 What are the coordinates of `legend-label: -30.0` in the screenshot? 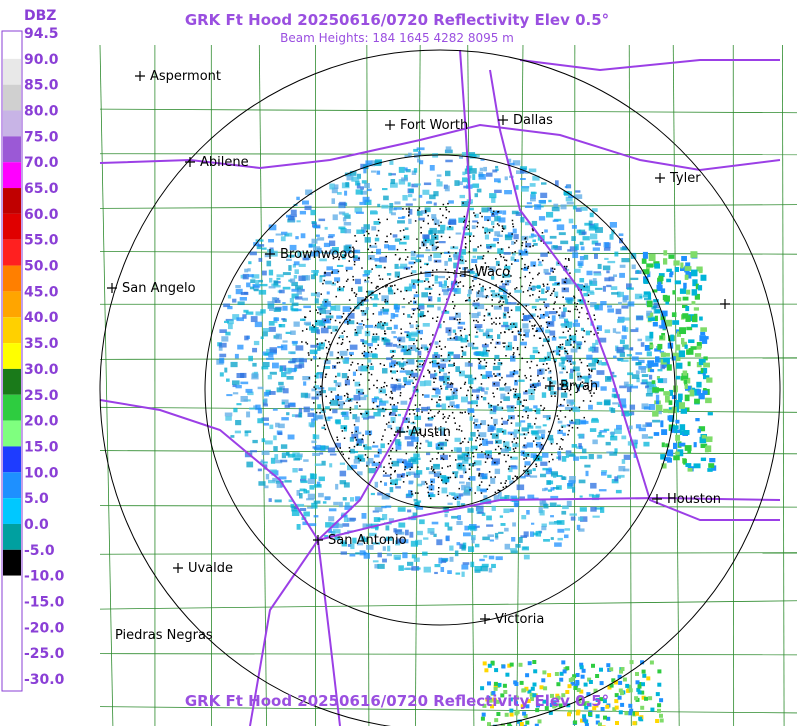 It's located at (44, 680).